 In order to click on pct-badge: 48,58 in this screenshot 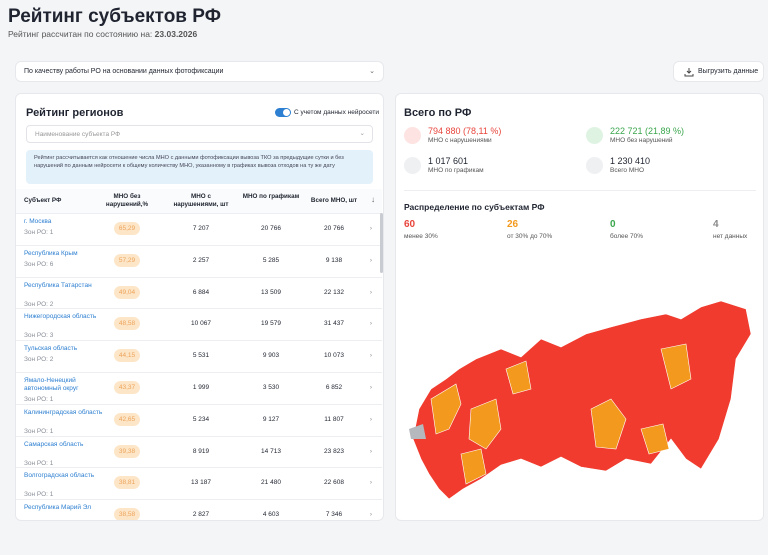, I will do `click(127, 324)`.